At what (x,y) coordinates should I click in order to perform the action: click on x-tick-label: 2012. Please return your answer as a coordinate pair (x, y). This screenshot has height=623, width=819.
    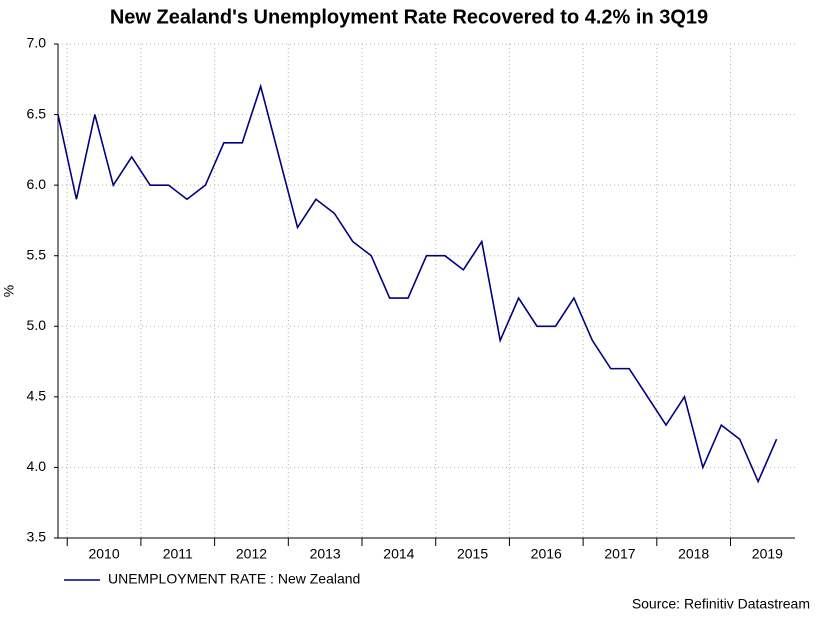
    Looking at the image, I should click on (251, 554).